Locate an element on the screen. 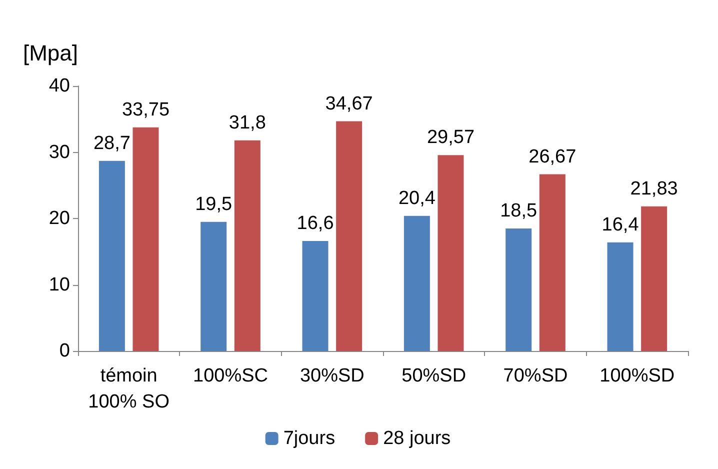 The image size is (718, 469). x-tick-label: 100%SD is located at coordinates (637, 376).